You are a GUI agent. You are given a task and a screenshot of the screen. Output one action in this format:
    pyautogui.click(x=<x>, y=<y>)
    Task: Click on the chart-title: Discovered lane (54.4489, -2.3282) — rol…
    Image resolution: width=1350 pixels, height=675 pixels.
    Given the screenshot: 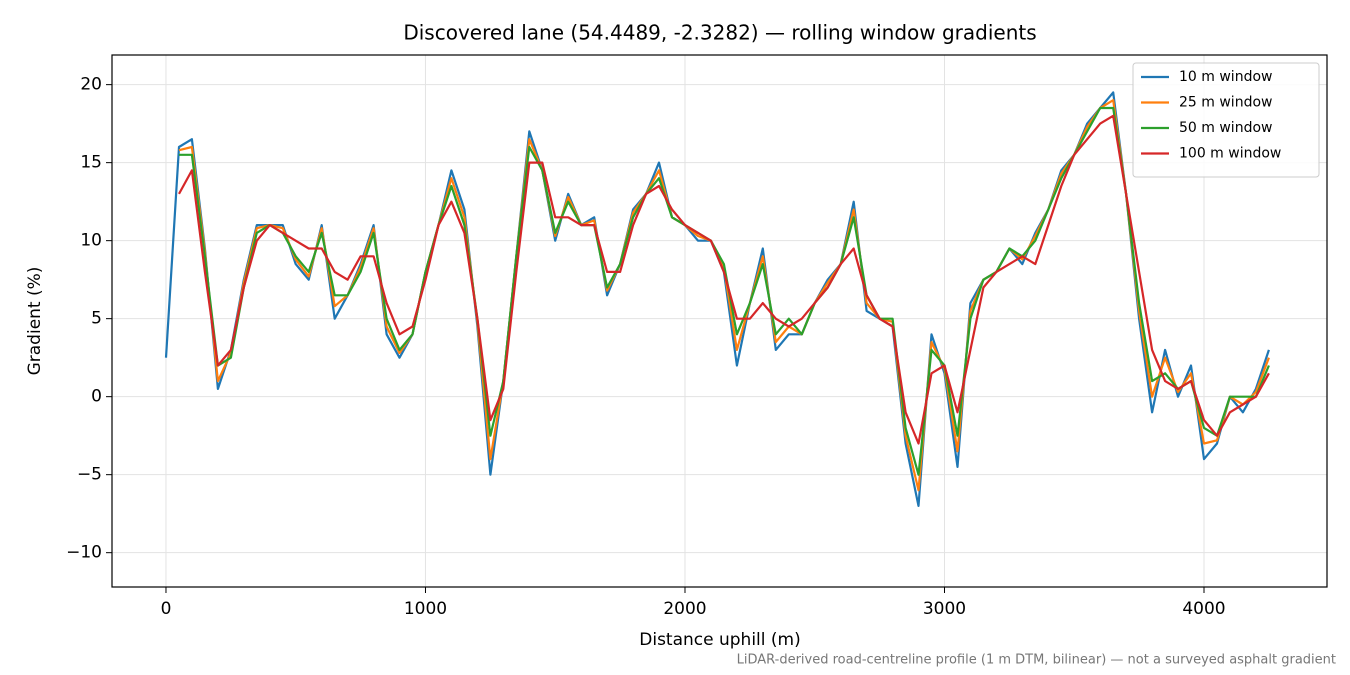 What is the action you would take?
    pyautogui.click(x=719, y=33)
    